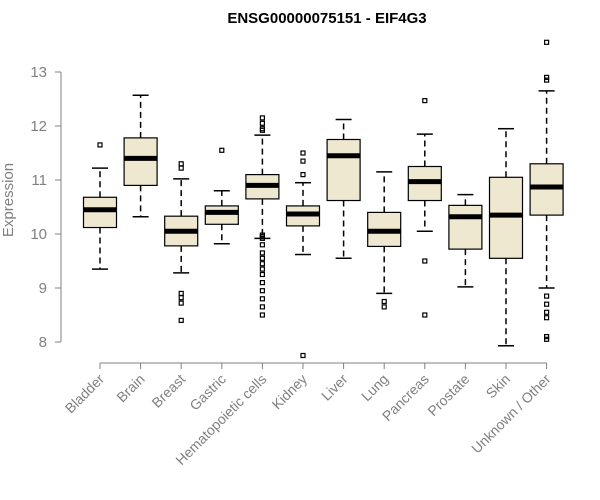 The image size is (600, 500). What do you see at coordinates (85, 394) in the screenshot?
I see `x-tick-label: Bladder` at bounding box center [85, 394].